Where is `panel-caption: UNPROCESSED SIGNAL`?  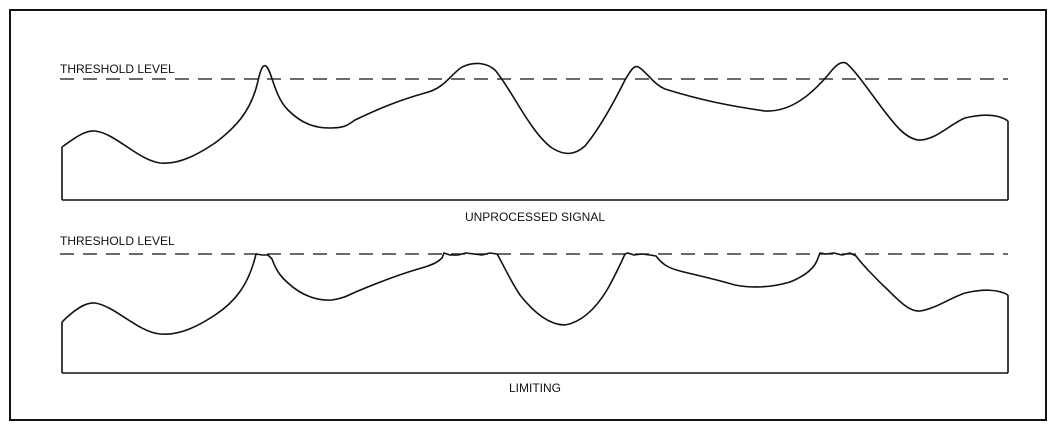 panel-caption: UNPROCESSED SIGNAL is located at coordinates (535, 217).